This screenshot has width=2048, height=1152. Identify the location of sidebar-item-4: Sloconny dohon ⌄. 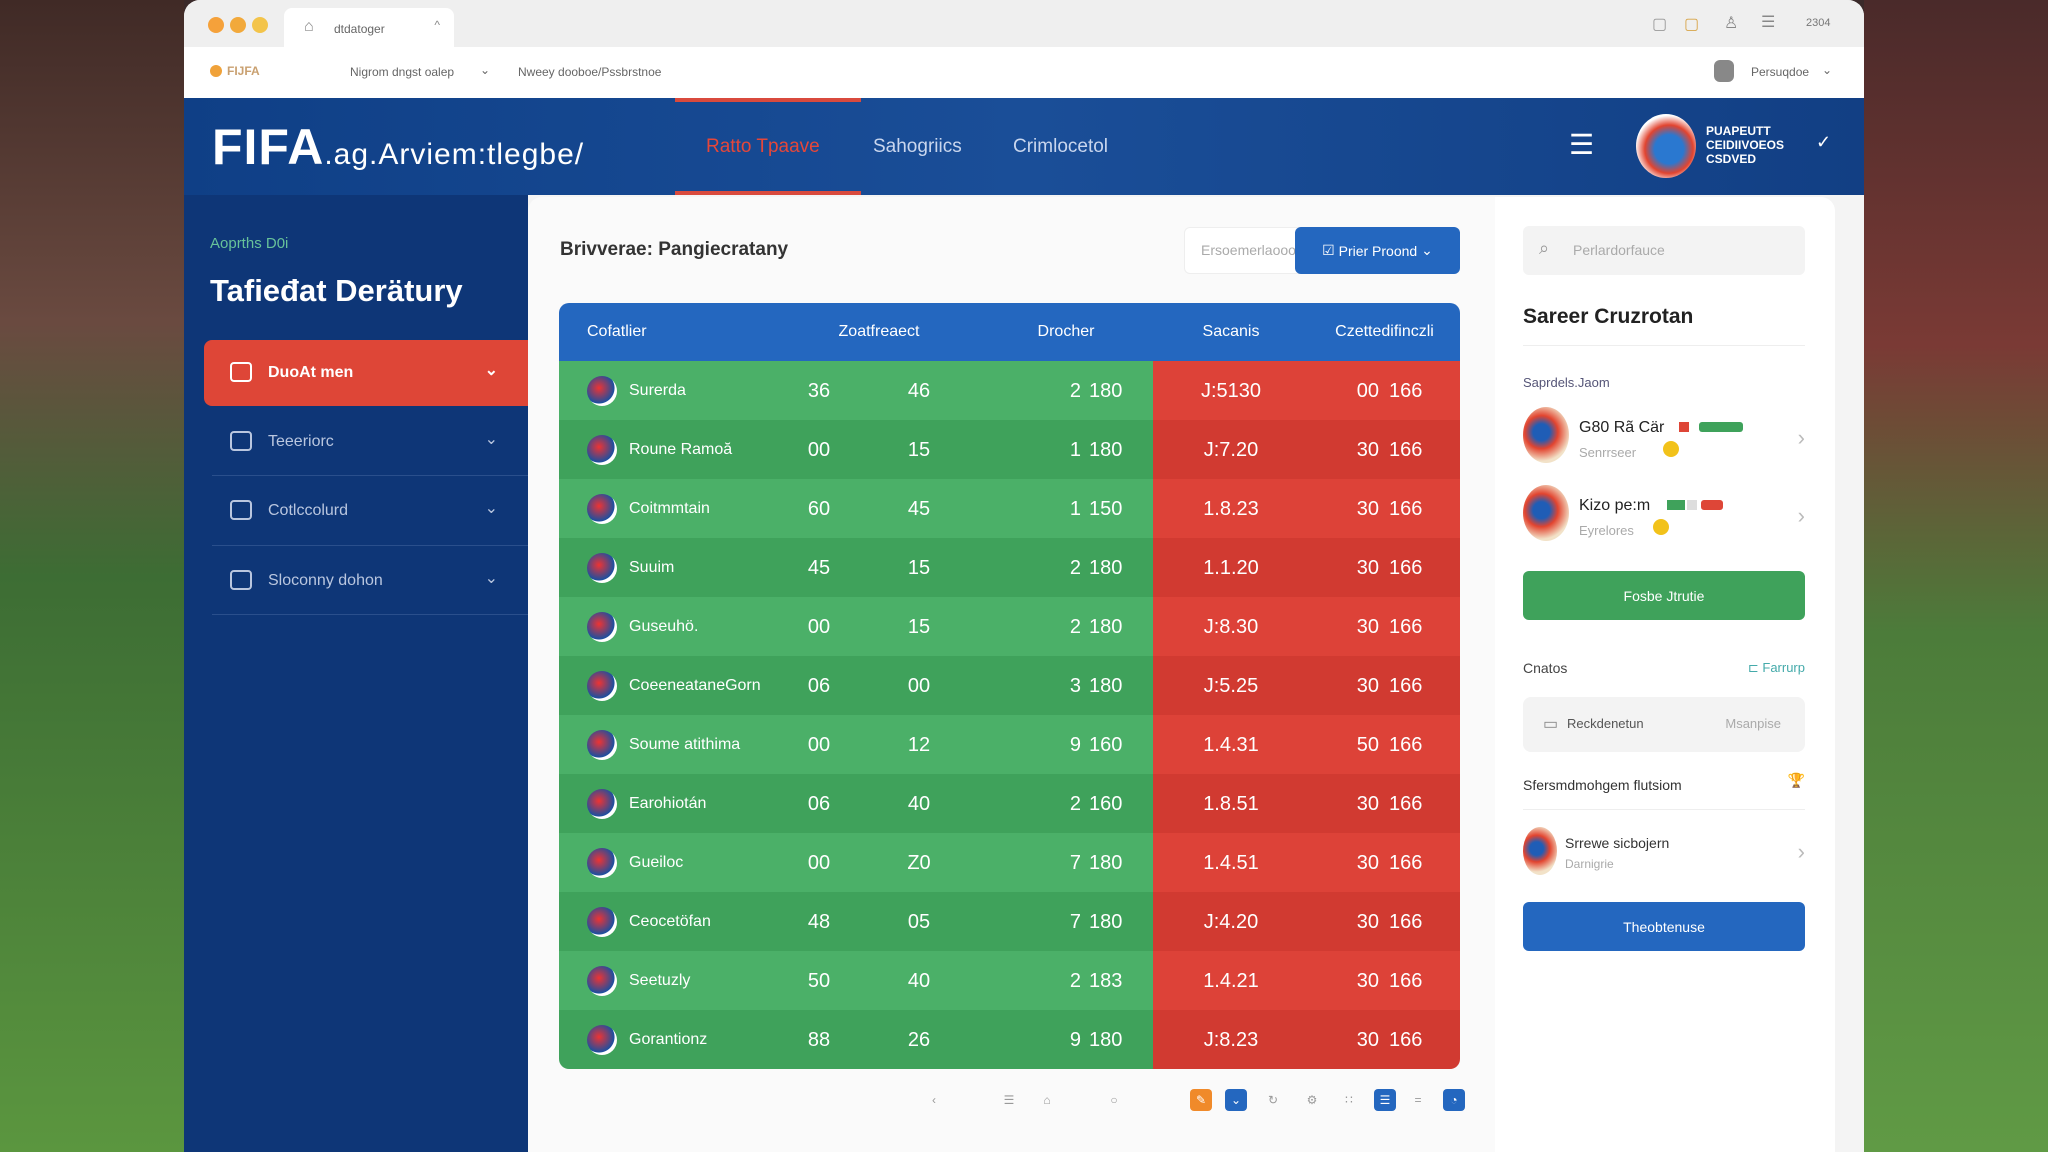
(366, 581).